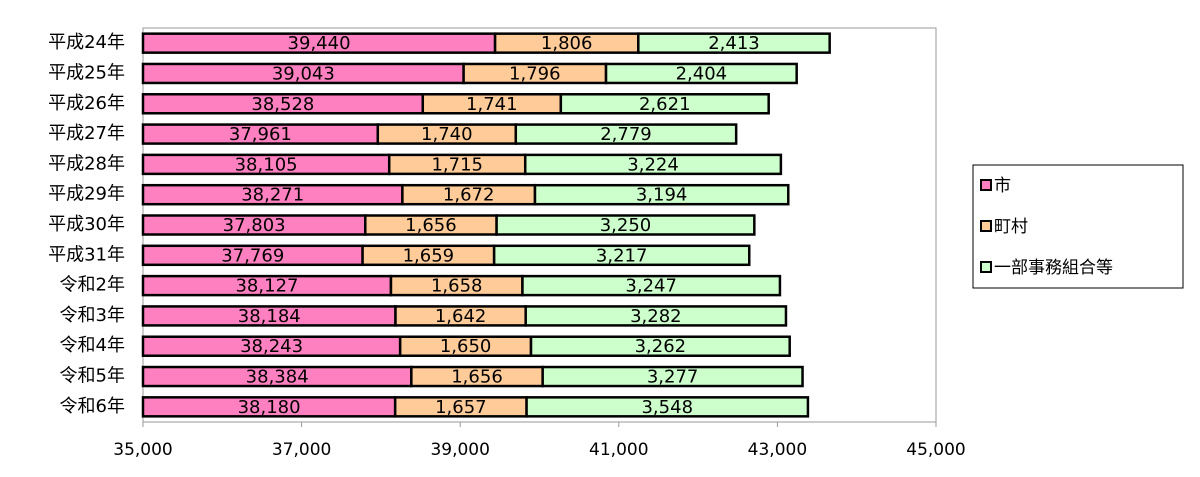 This screenshot has width=1200, height=477. What do you see at coordinates (457, 164) in the screenshot?
I see `data-label: 1,715` at bounding box center [457, 164].